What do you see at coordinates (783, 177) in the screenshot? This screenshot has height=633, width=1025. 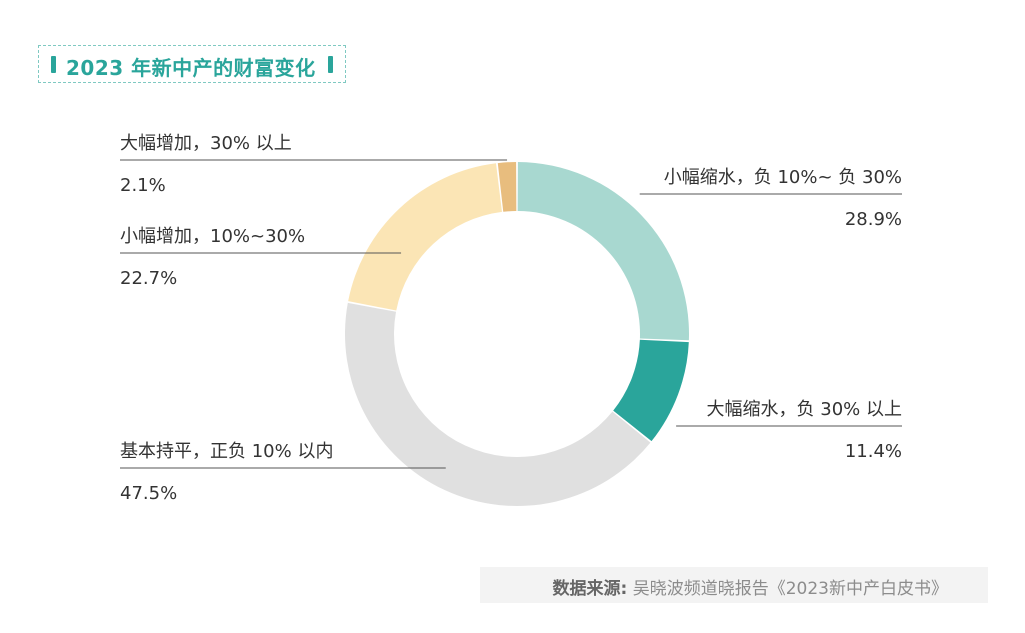 I see `slice-label: 小幅缩水，负 10%~ 负 30%` at bounding box center [783, 177].